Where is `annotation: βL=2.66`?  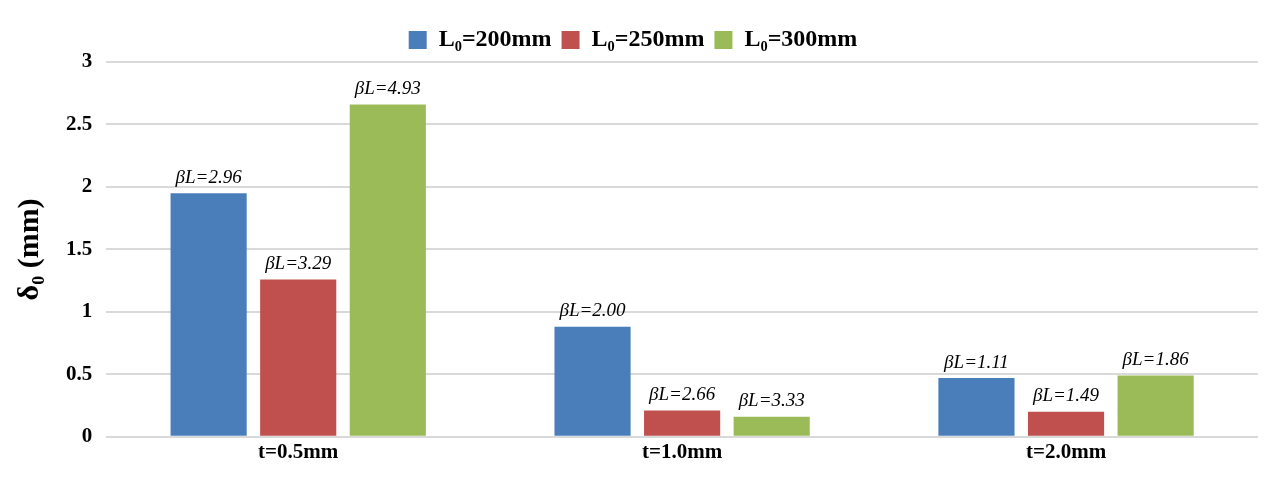
annotation: βL=2.66 is located at coordinates (682, 394).